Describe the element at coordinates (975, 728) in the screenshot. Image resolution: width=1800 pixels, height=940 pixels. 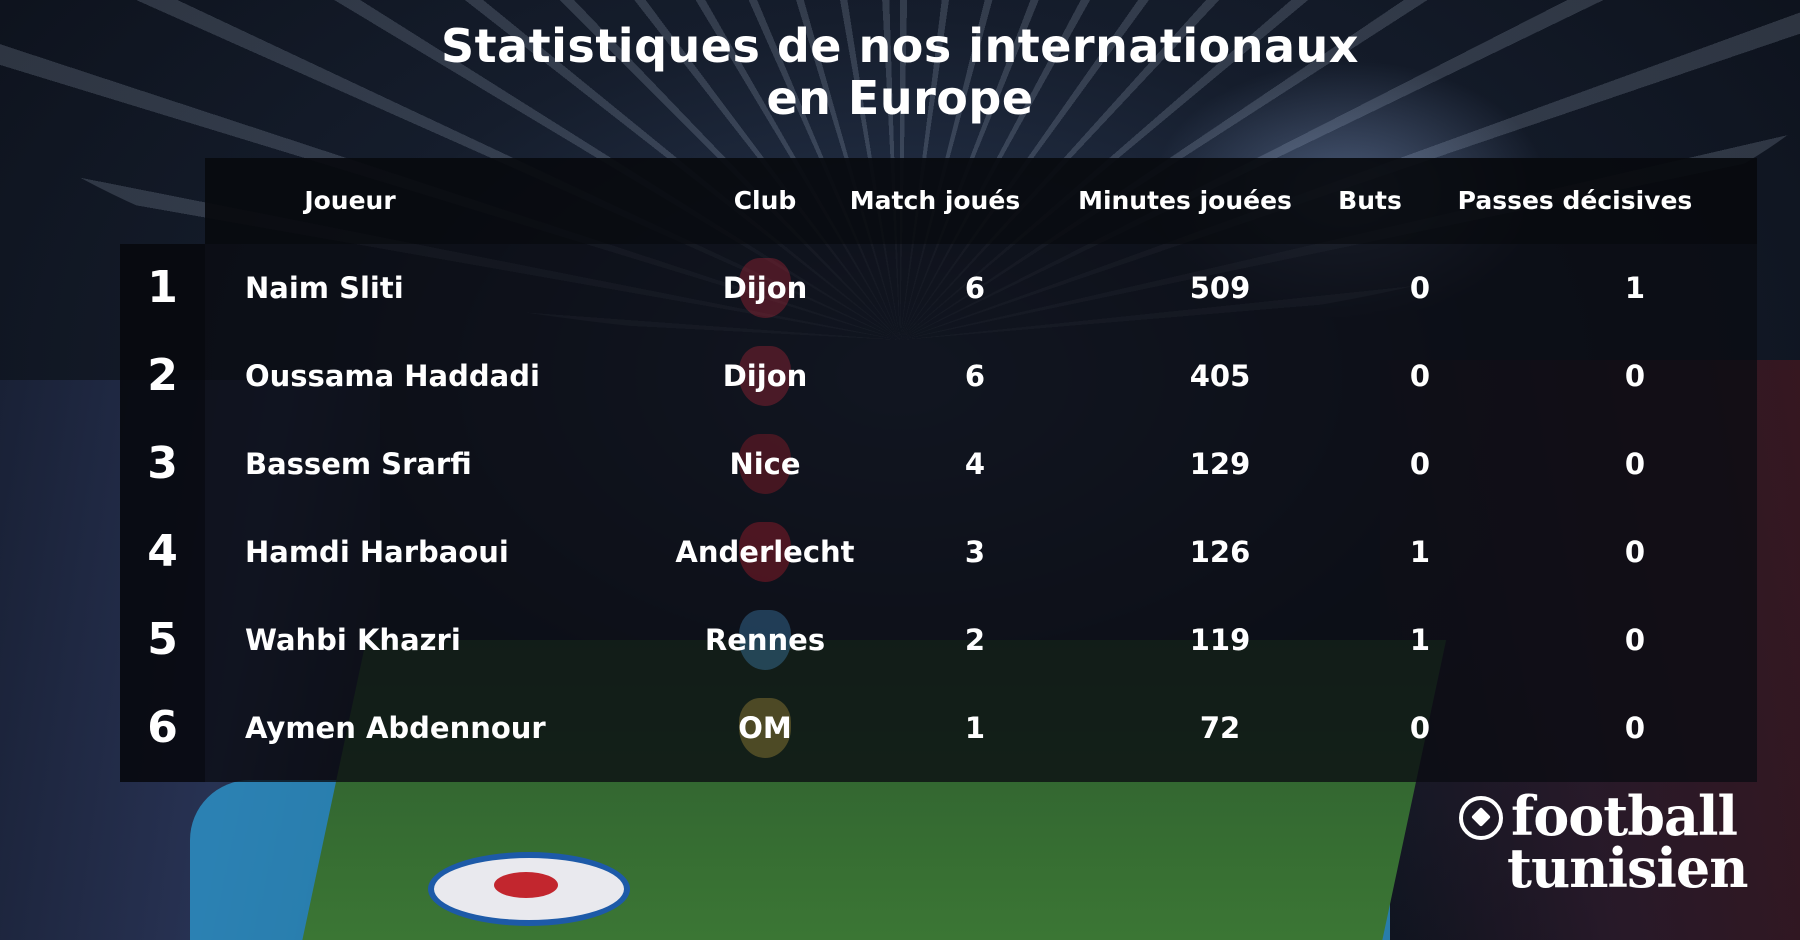
I see `matches-value: 1` at that location.